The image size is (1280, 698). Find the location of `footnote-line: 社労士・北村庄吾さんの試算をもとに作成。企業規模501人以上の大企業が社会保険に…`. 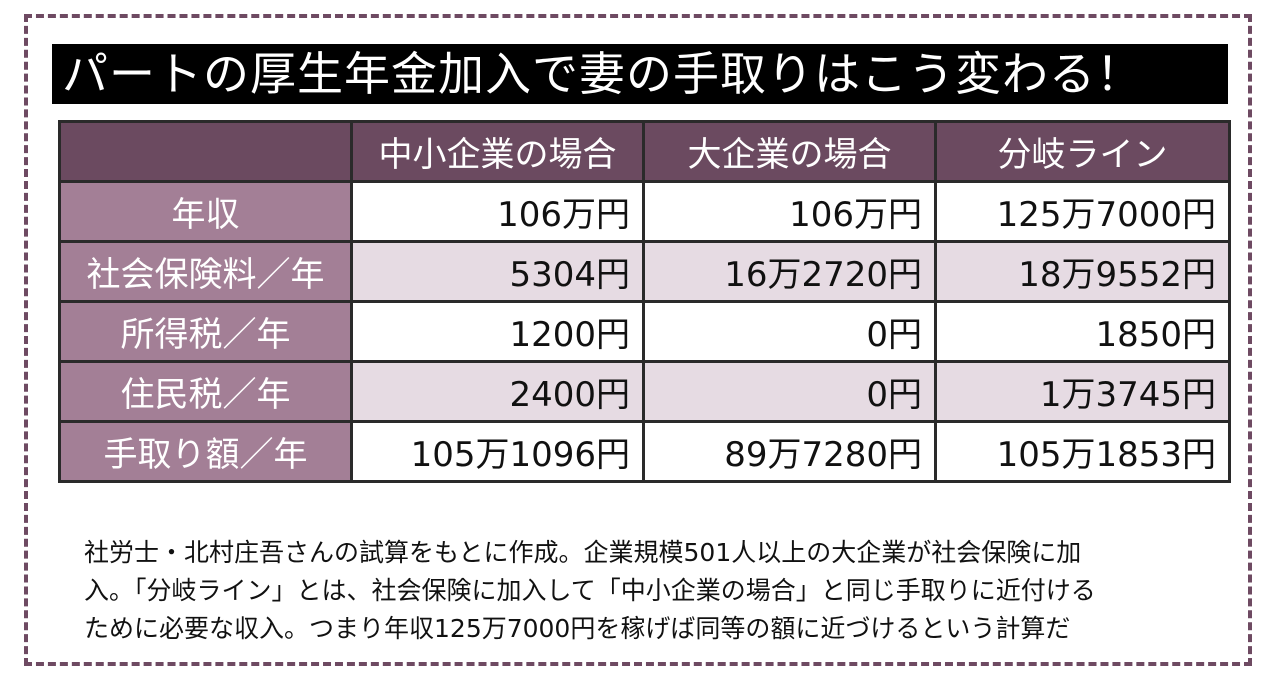

footnote-line: 社労士・北村庄吾さんの試算をもとに作成。企業規模501人以上の大企業が社会保険に… is located at coordinates (583, 552).